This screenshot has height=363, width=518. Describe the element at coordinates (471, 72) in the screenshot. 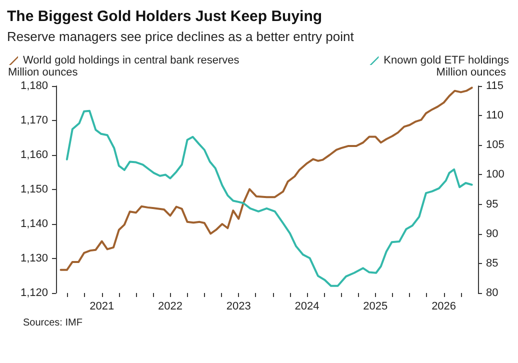

I see `y2-axis-title: Million ounces` at that location.